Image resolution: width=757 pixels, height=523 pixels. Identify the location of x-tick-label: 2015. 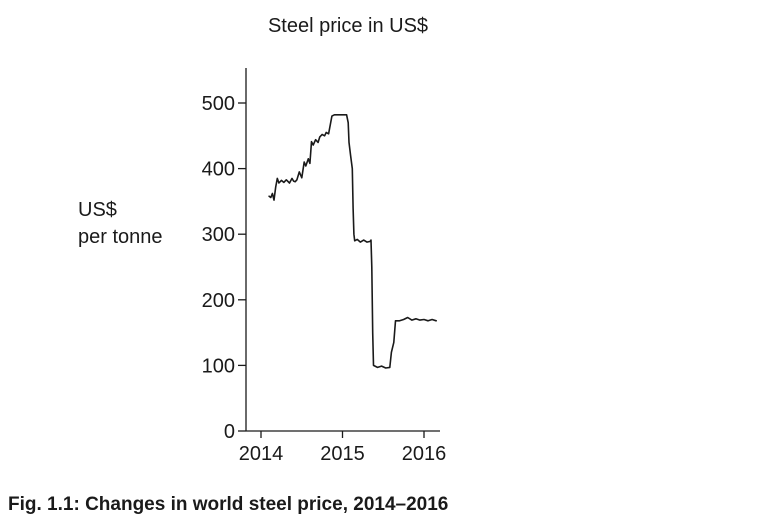
(342, 454).